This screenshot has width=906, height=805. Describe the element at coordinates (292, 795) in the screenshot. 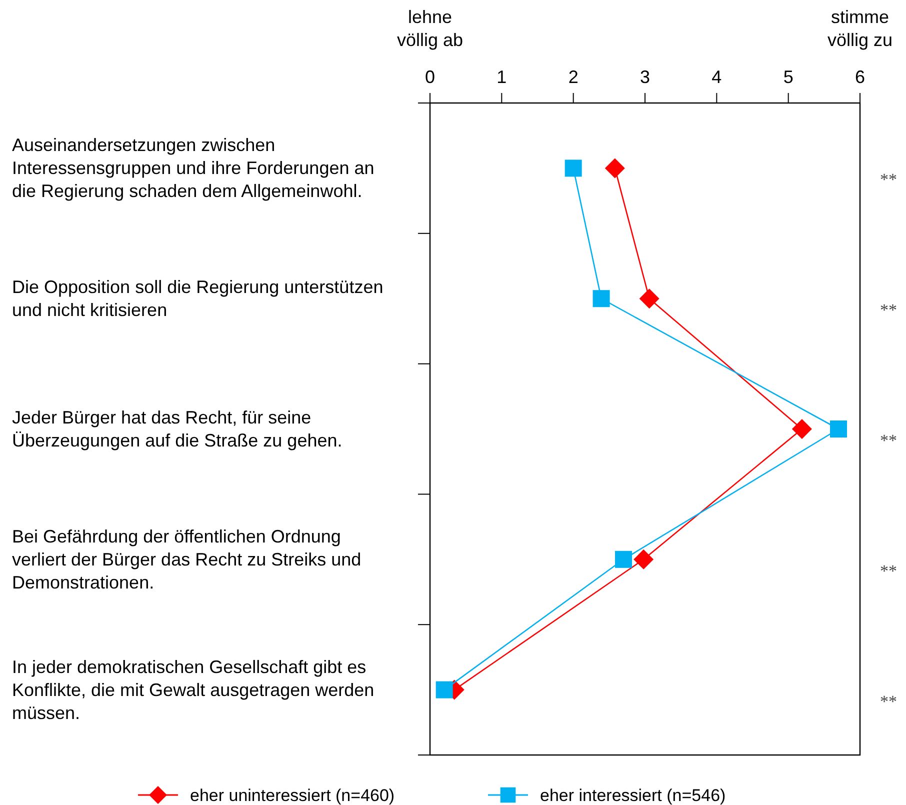

I see `legend-label: eher uninteressiert (n=460)` at that location.